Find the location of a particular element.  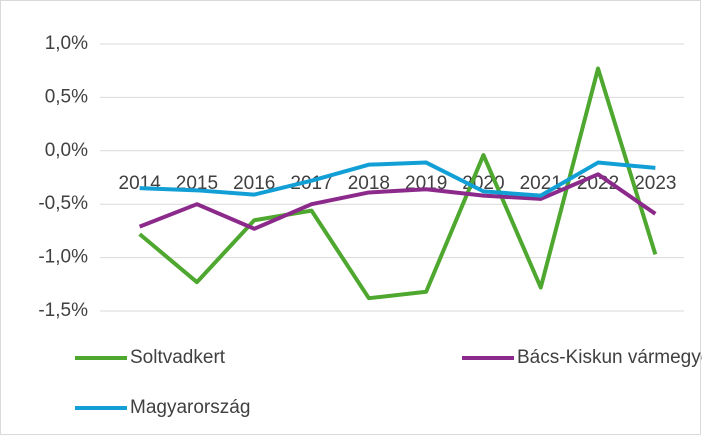

x-tick-label: 2023 is located at coordinates (655, 183).